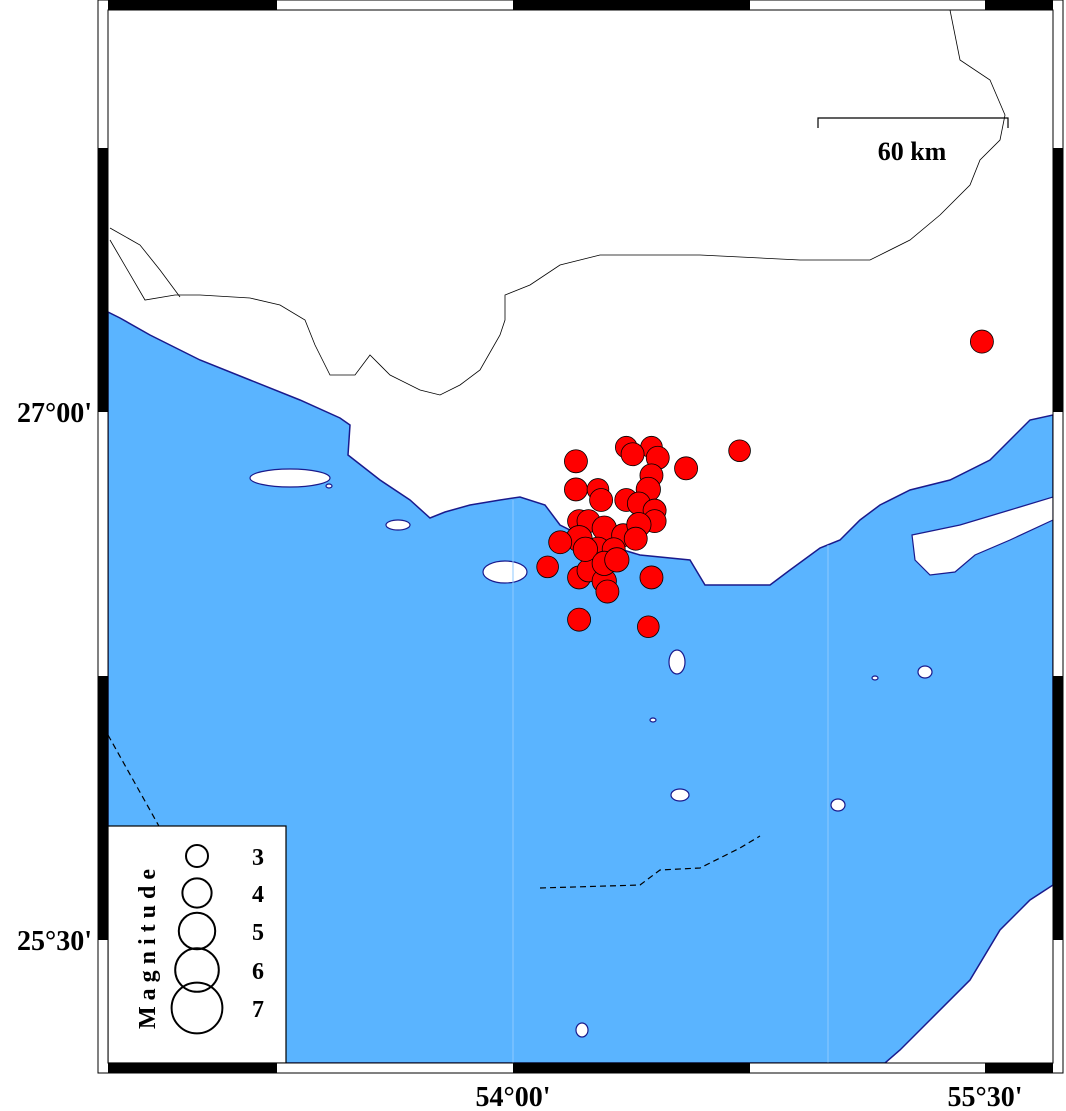 This screenshot has width=1066, height=1111. I want to click on legend-label-7: 7, so click(258, 1010).